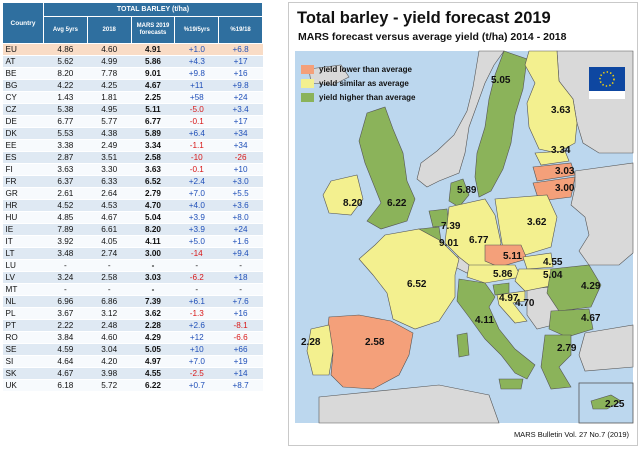 Image resolution: width=640 pixels, height=450 pixels. Describe the element at coordinates (501, 80) in the screenshot. I see `map-value-se: 5.05` at that location.